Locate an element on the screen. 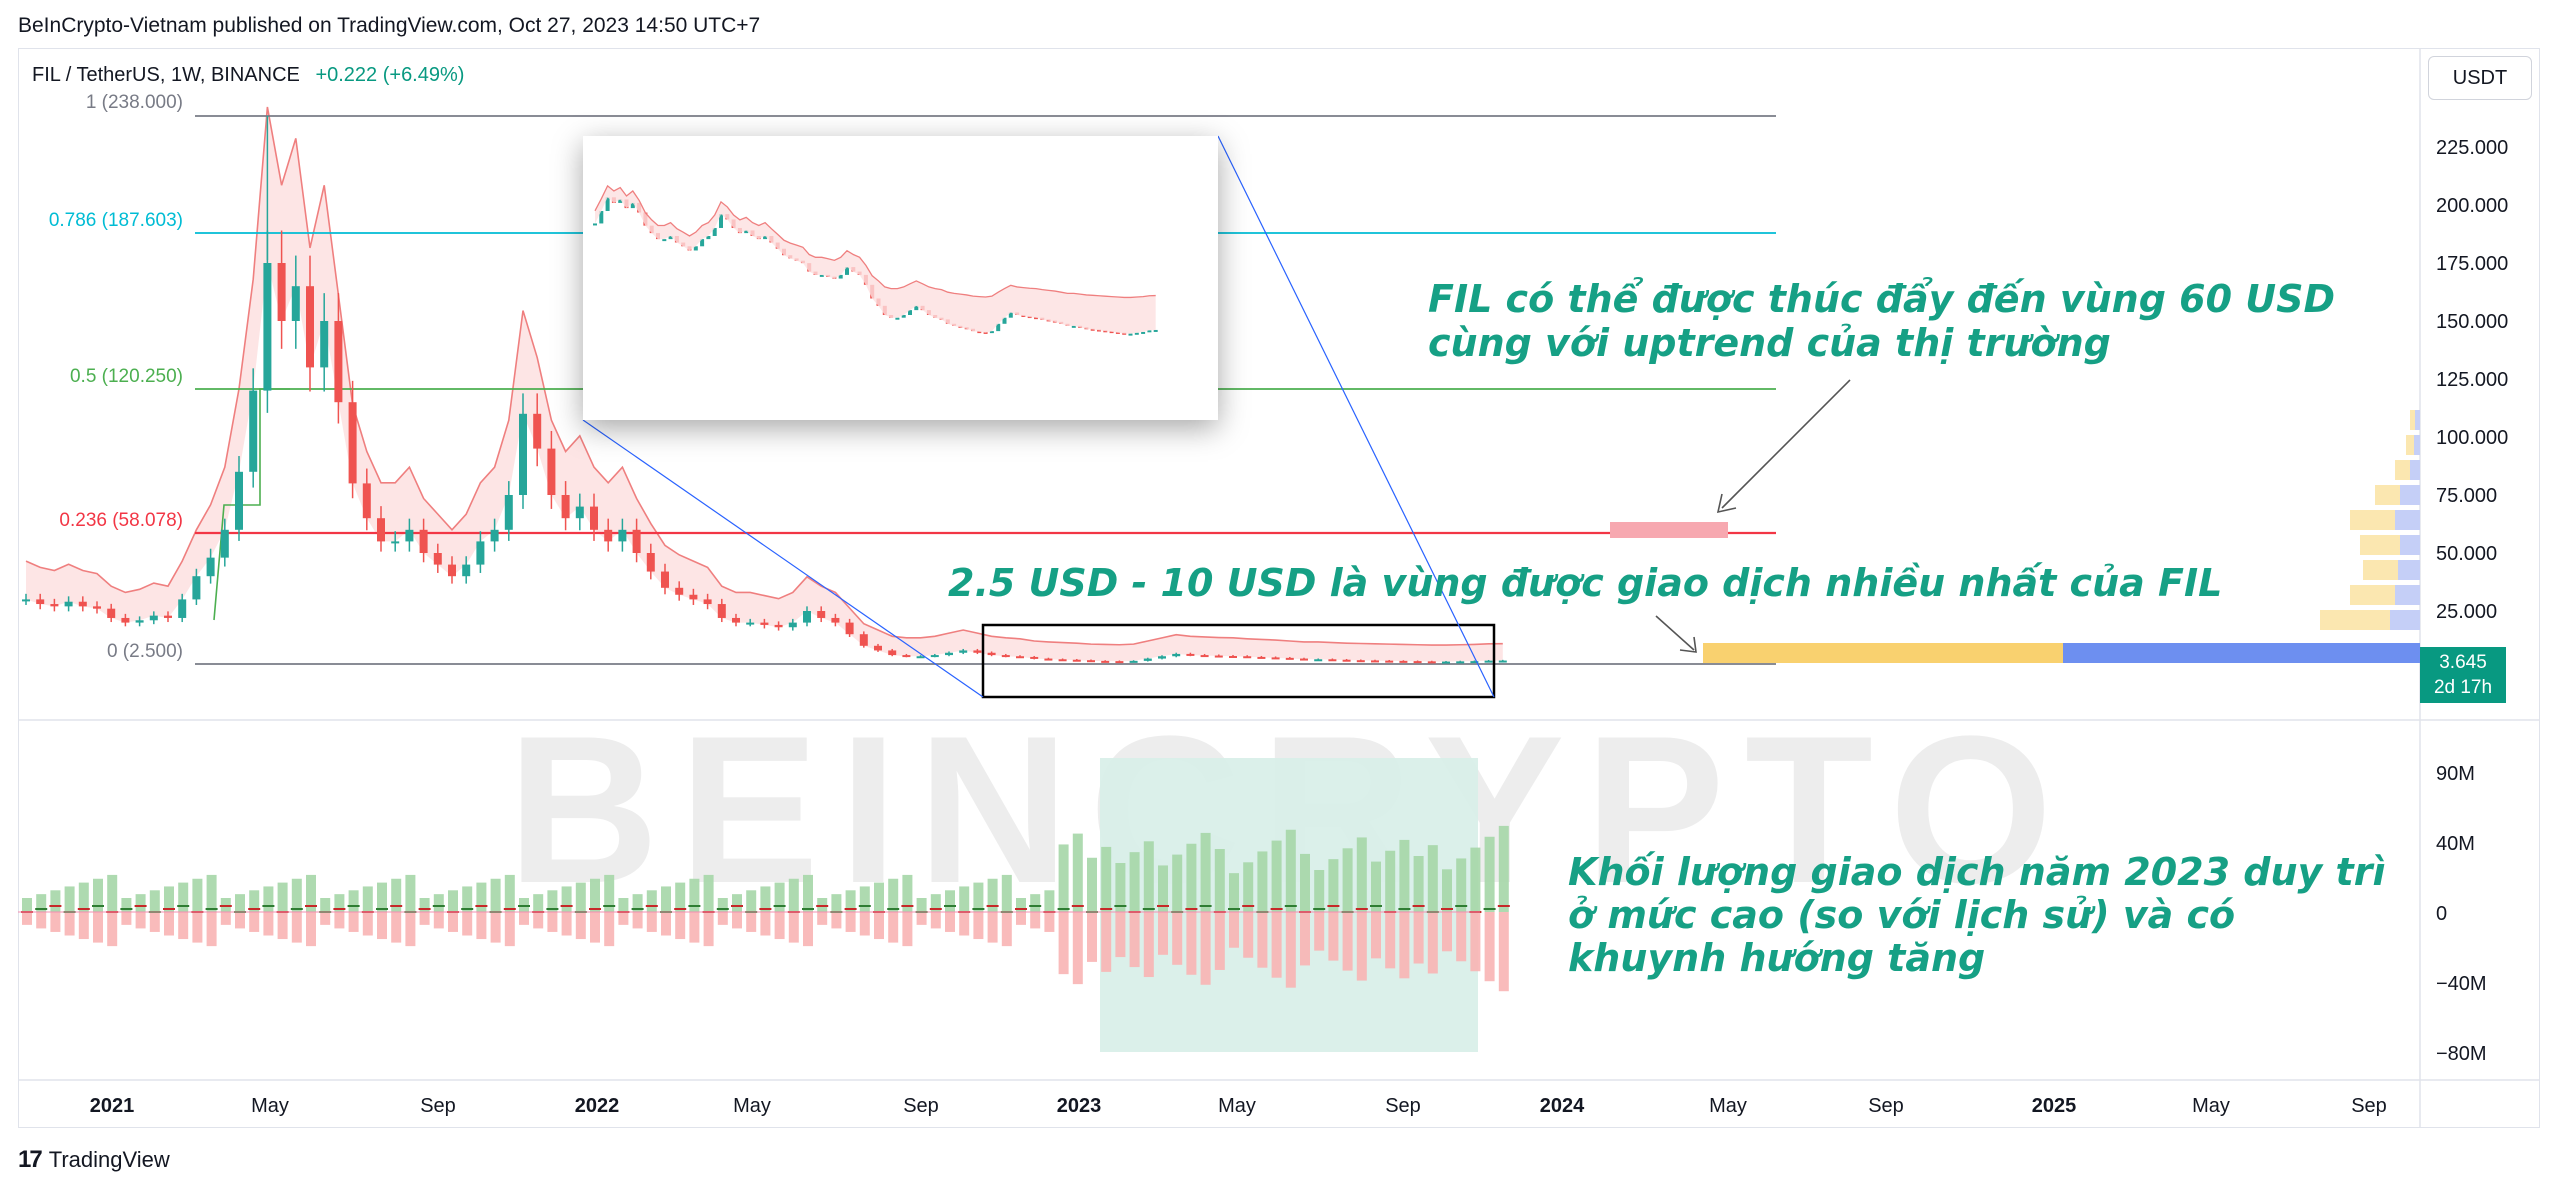 The image size is (2560, 1192). inset-supertrend-line is located at coordinates (875, 241).